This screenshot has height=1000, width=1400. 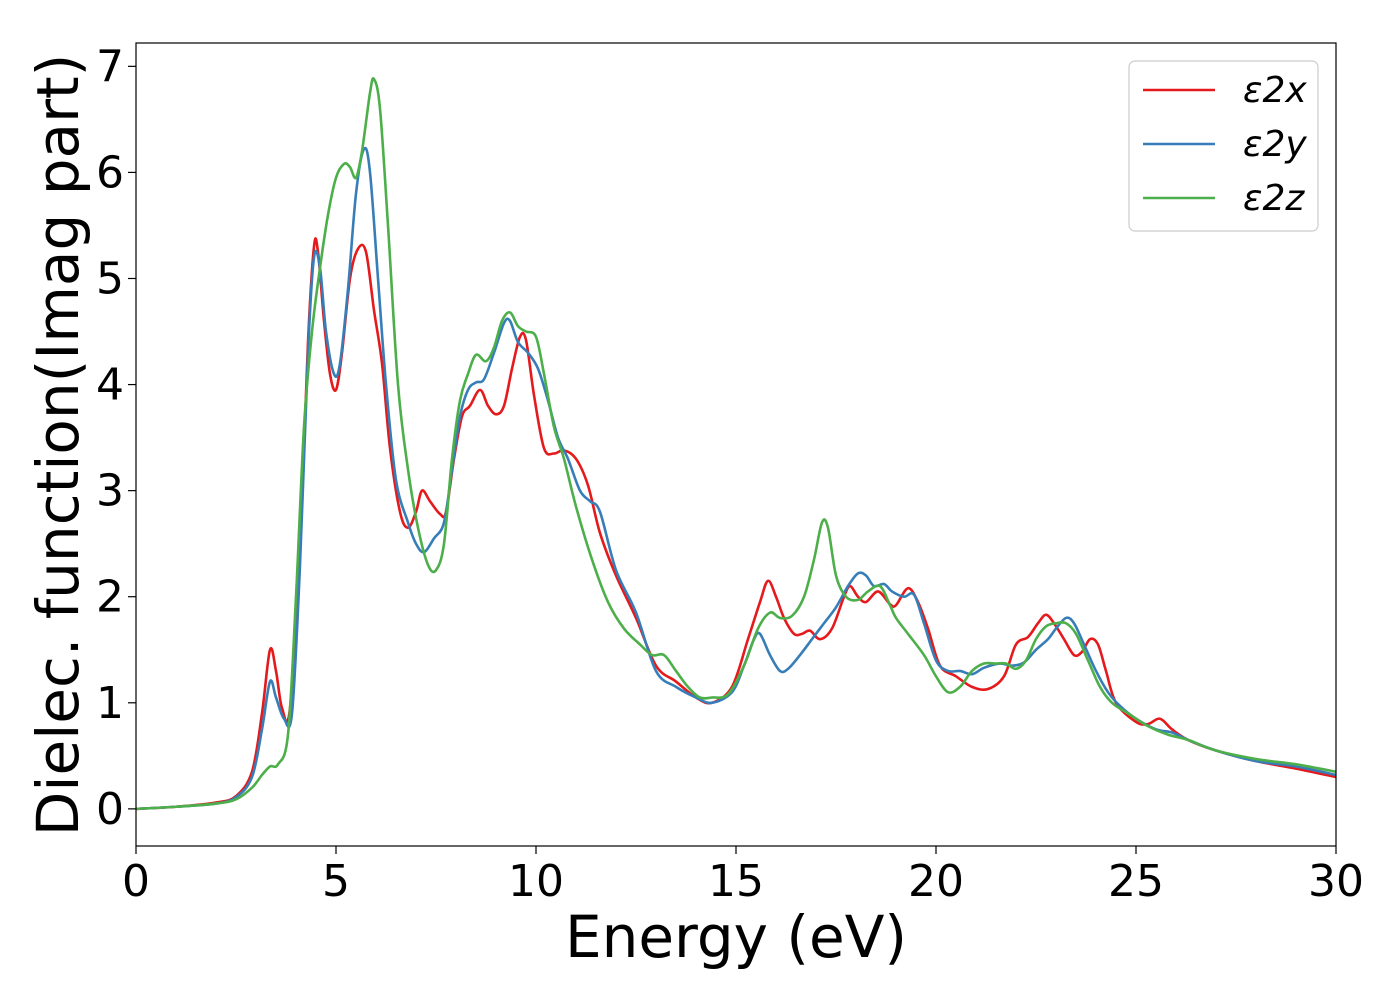 I want to click on x-tick-label: 0, so click(x=136, y=881).